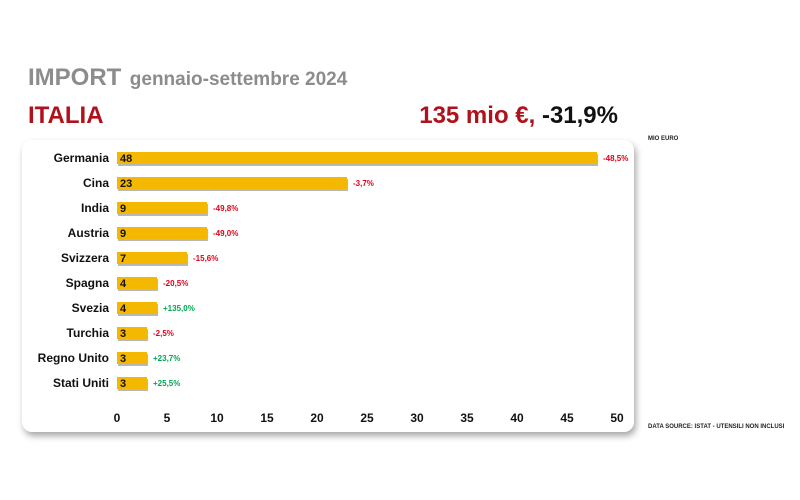 Image resolution: width=800 pixels, height=500 pixels. What do you see at coordinates (88, 283) in the screenshot?
I see `category-label: Spagna` at bounding box center [88, 283].